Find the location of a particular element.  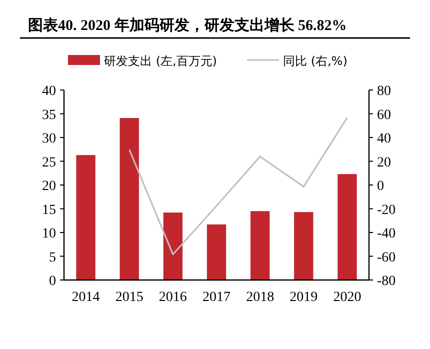

chart-title: 图表40. 2020 年加码研发，研发支出增长 56.82% is located at coordinates (187, 25).